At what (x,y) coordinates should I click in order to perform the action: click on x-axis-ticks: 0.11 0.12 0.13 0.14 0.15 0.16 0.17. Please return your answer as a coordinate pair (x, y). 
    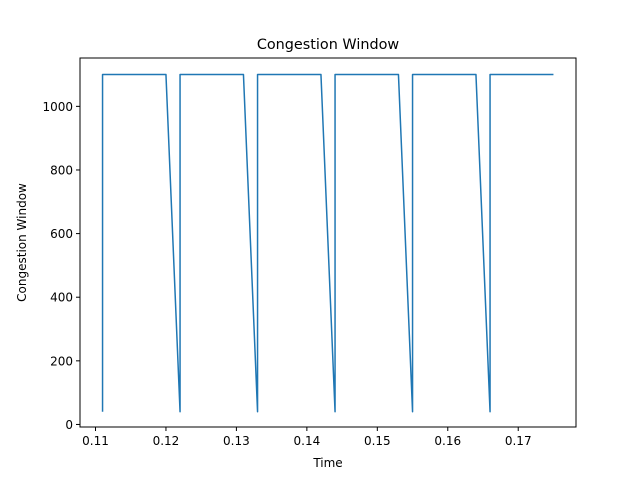
    Looking at the image, I should click on (307, 437).